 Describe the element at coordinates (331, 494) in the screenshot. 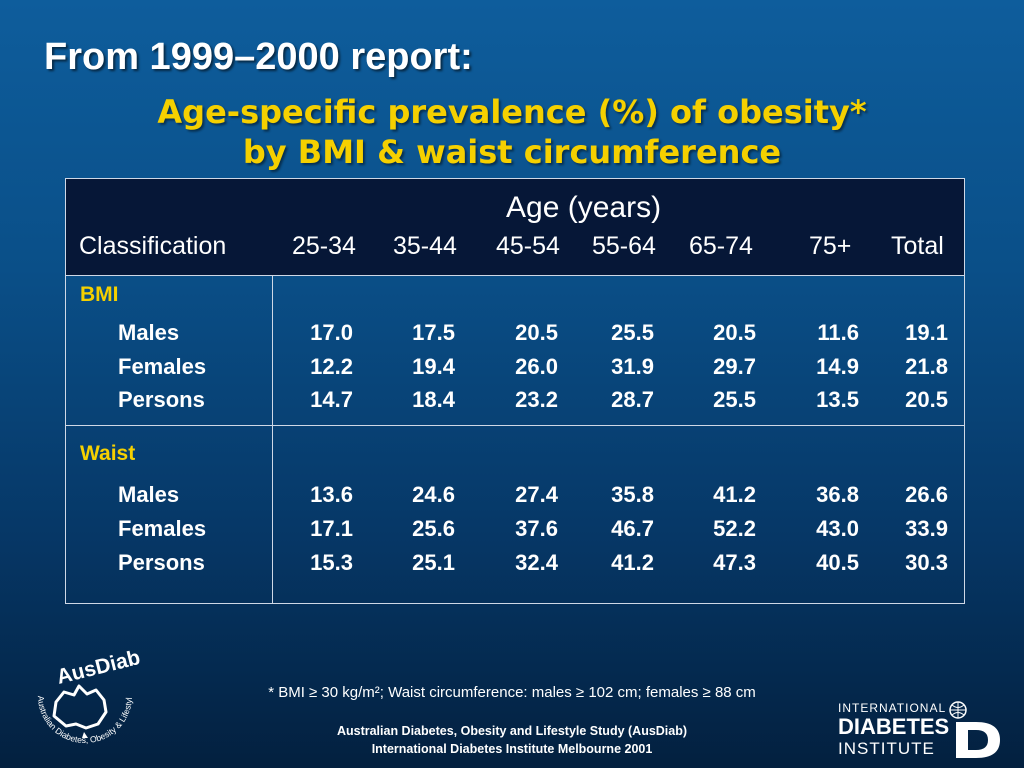

I see `cell-waist-males-25-34: 13.6` at that location.